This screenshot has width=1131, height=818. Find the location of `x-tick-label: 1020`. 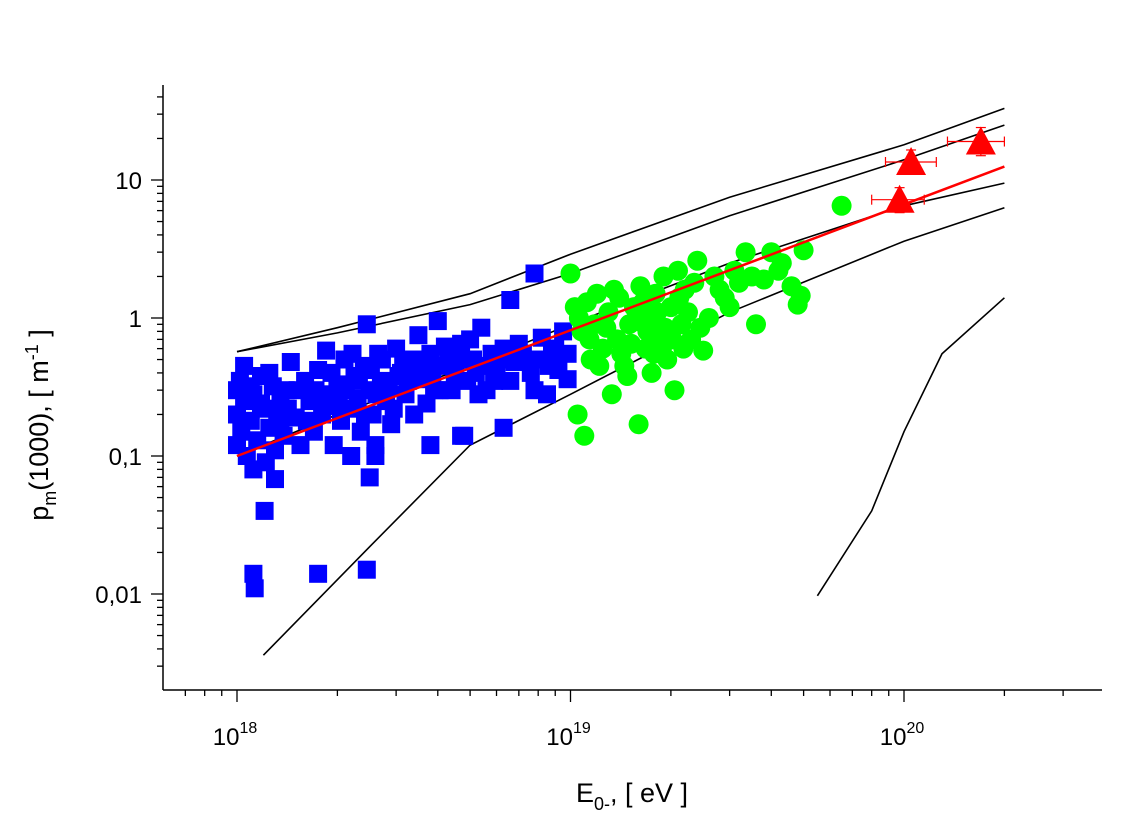

x-tick-label: 1020 is located at coordinates (902, 735).